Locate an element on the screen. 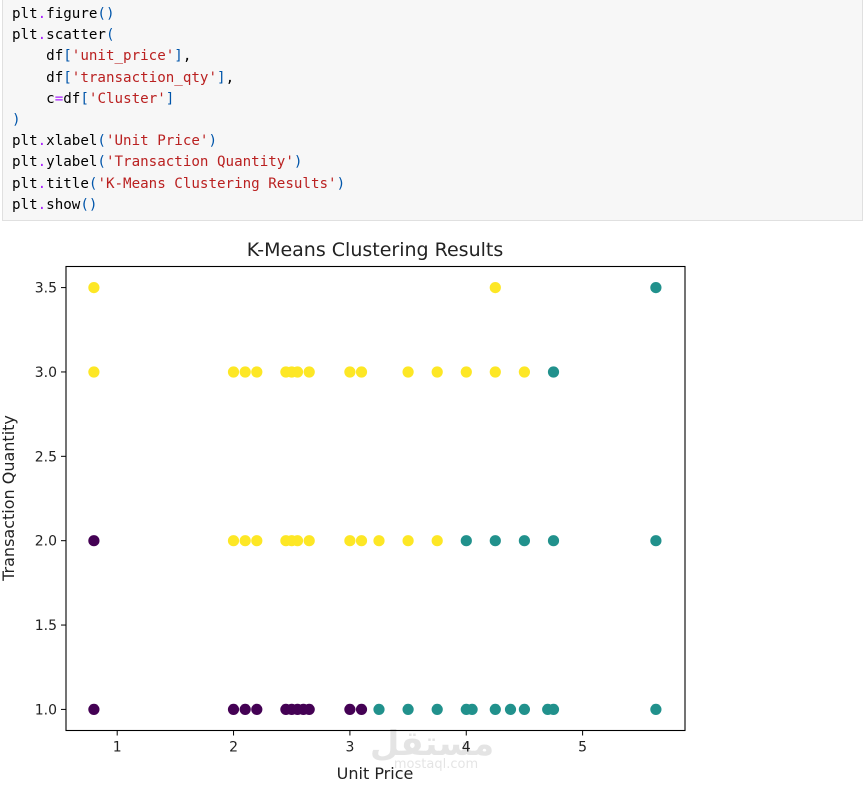 The width and height of the screenshot is (865, 787). code-line: ) is located at coordinates (16, 120).